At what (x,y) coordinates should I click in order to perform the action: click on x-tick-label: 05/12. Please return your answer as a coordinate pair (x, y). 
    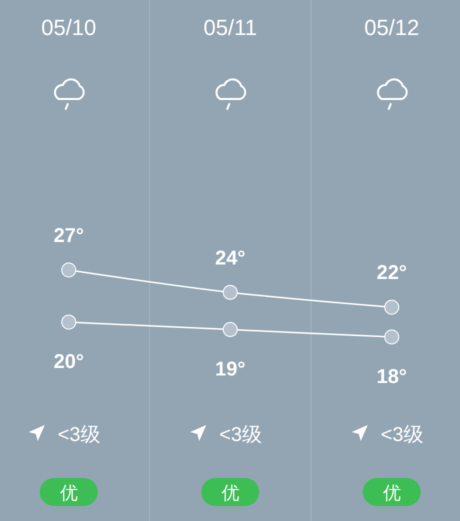
    Looking at the image, I should click on (392, 27).